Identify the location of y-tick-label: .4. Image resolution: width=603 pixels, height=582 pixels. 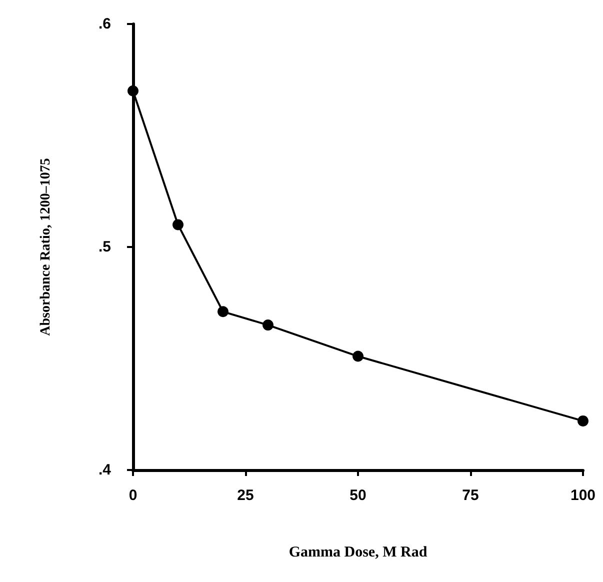
(105, 470).